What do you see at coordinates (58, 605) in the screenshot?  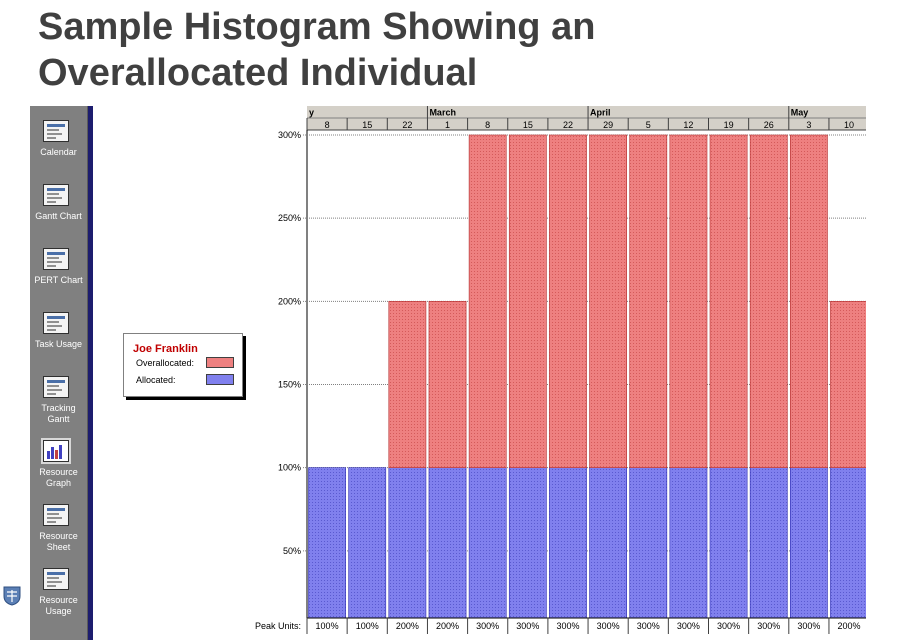 I see `view-bar-label: Resource Usage` at bounding box center [58, 605].